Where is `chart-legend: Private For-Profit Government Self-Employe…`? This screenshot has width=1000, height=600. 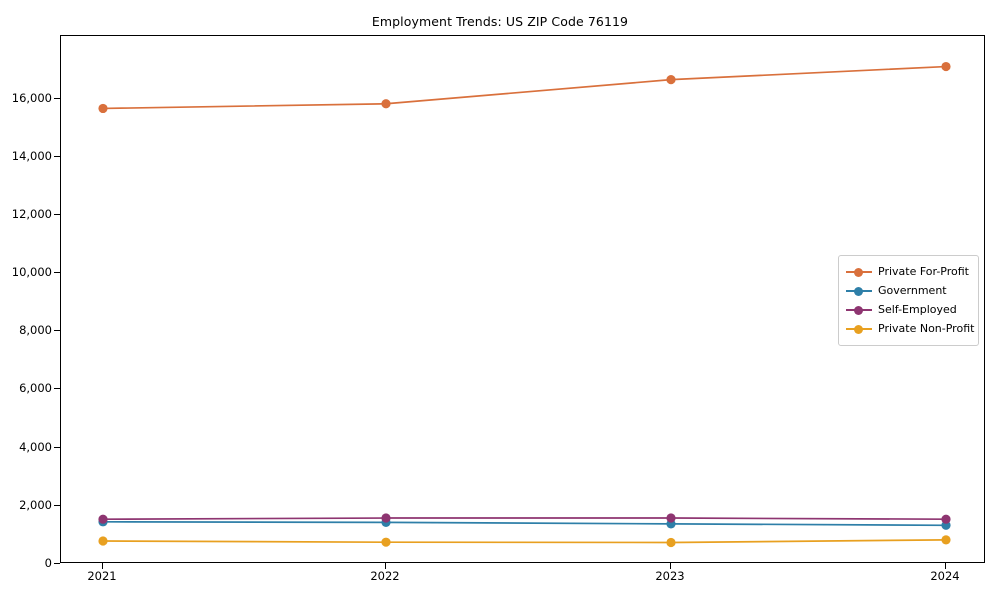 chart-legend: Private For-Profit Government Self-Employe… is located at coordinates (908, 300).